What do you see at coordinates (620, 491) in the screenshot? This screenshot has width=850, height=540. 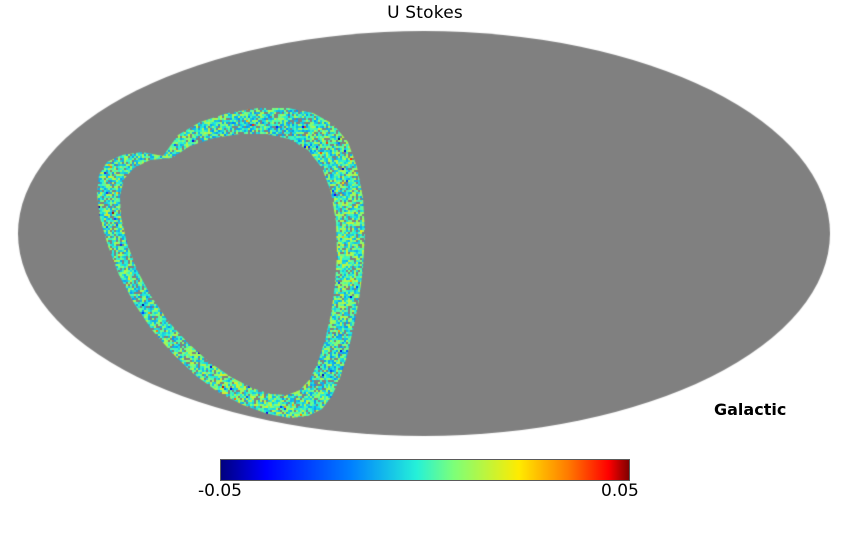 I see `colorbar-max-tick-label: 0.05` at bounding box center [620, 491].